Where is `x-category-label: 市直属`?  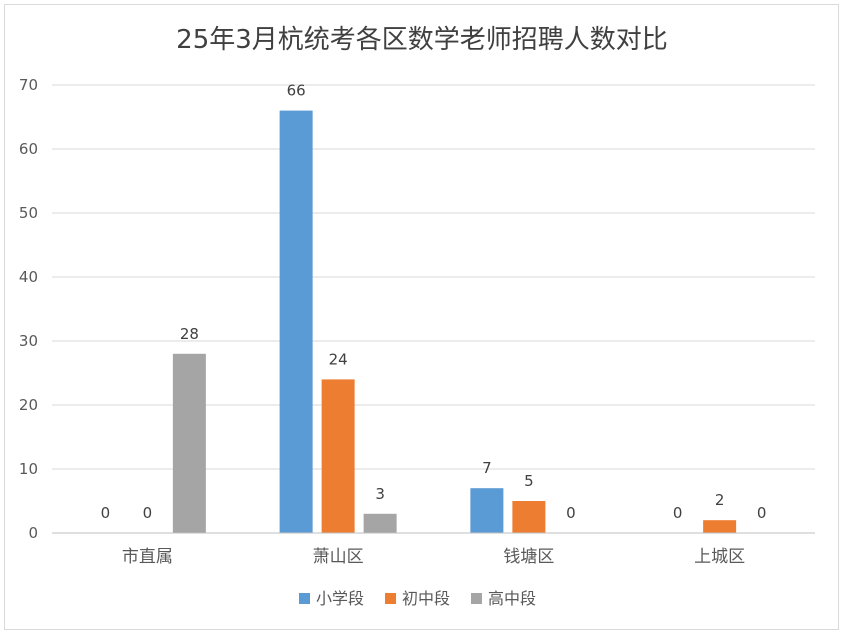
x-category-label: 市直属 is located at coordinates (147, 557).